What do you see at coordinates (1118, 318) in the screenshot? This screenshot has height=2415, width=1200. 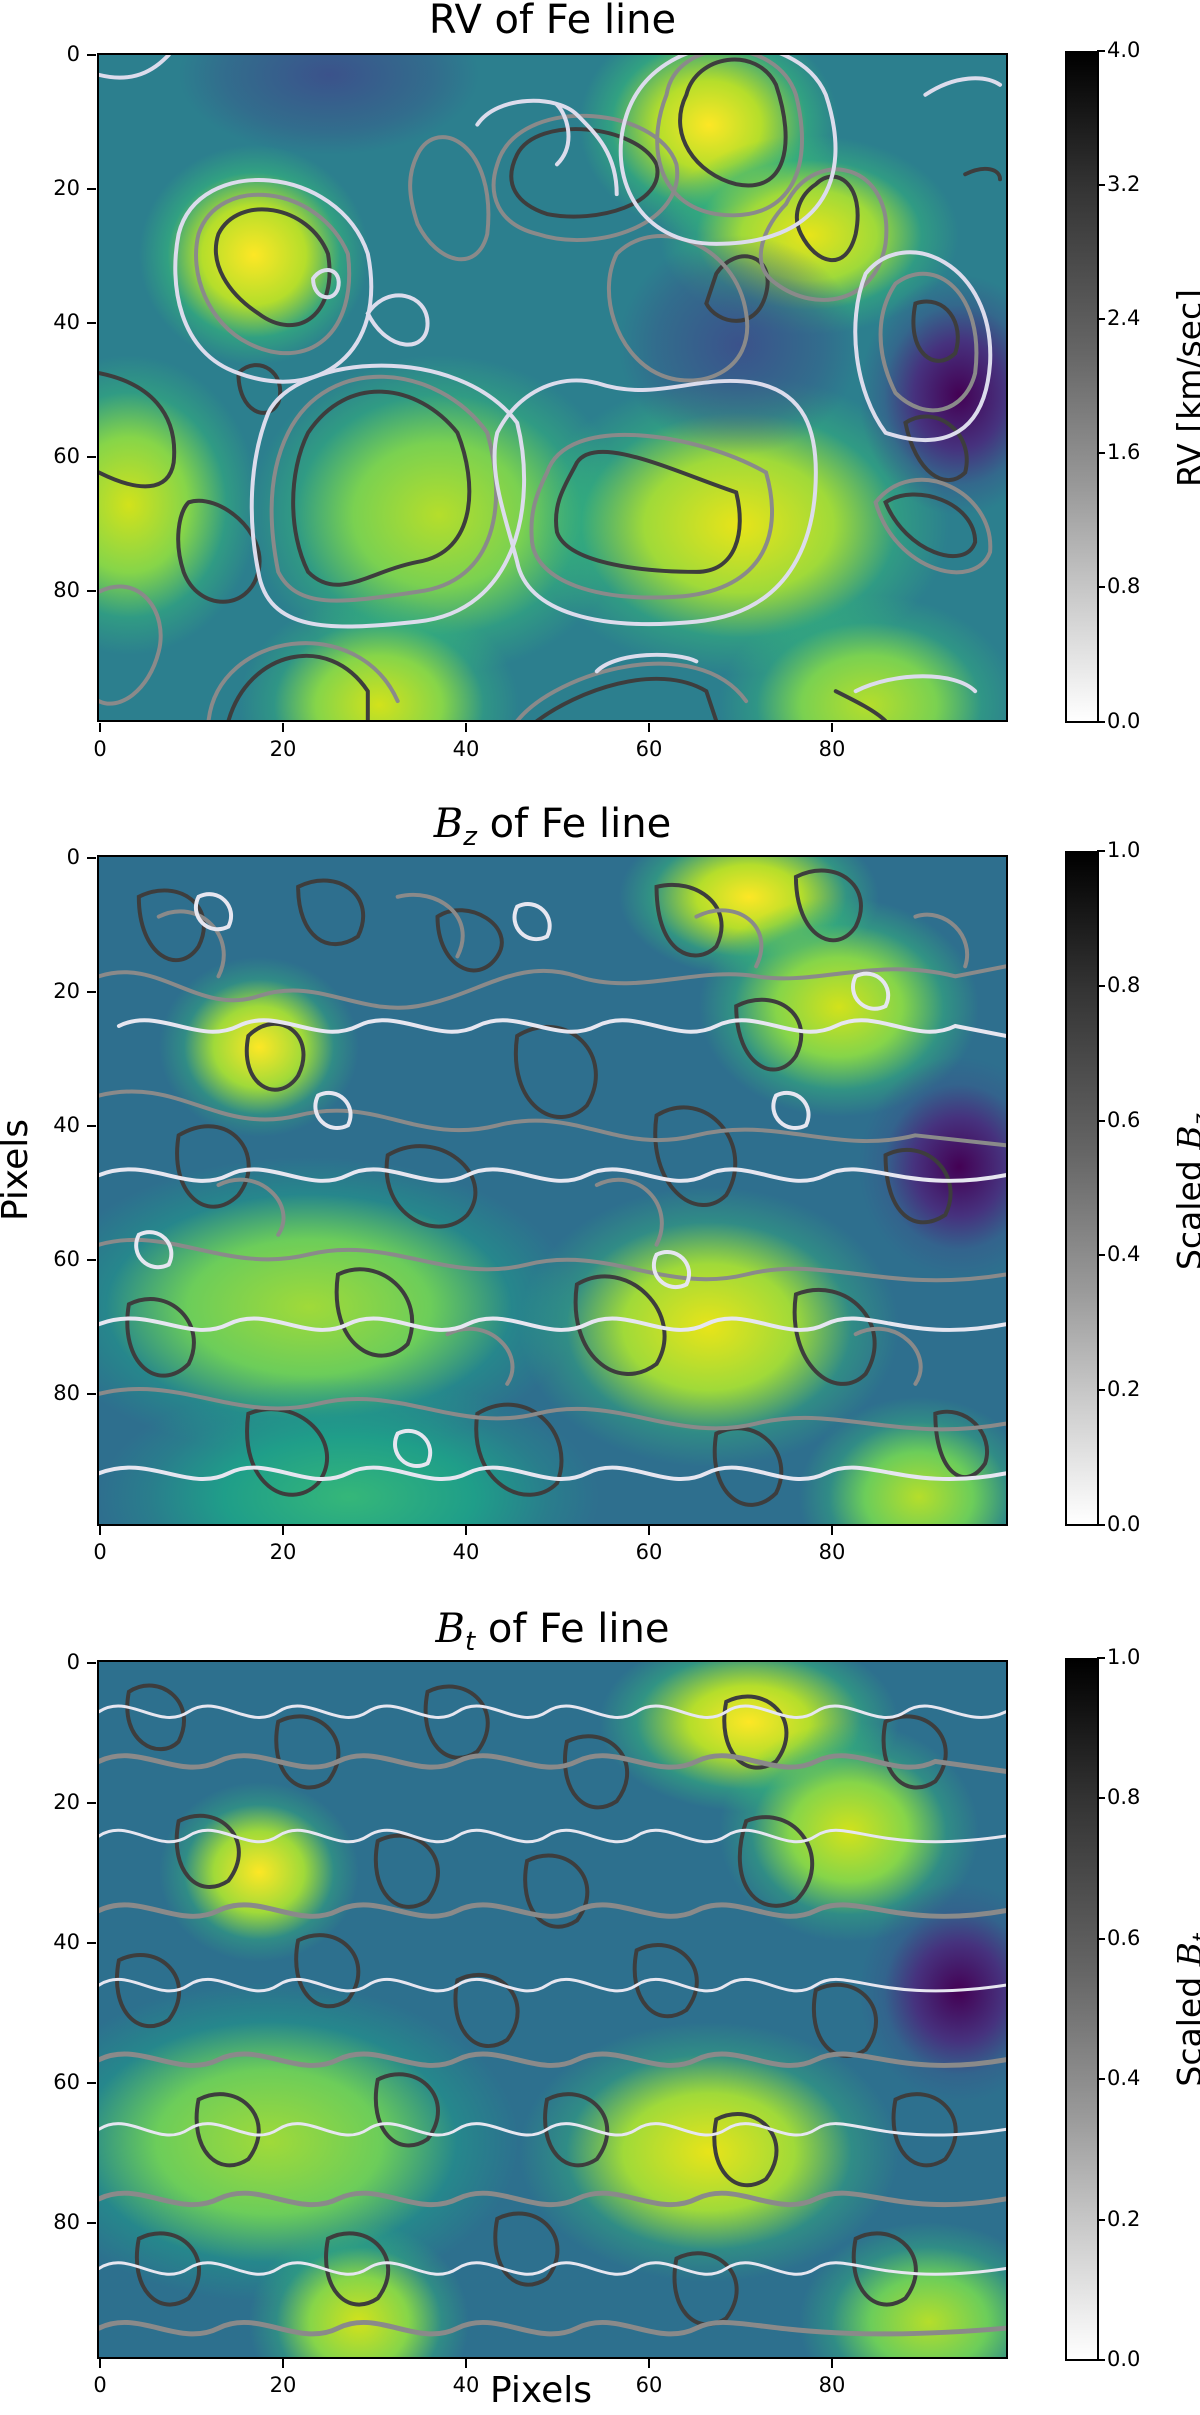 I see `colorbar-tick: 2.4` at bounding box center [1118, 318].